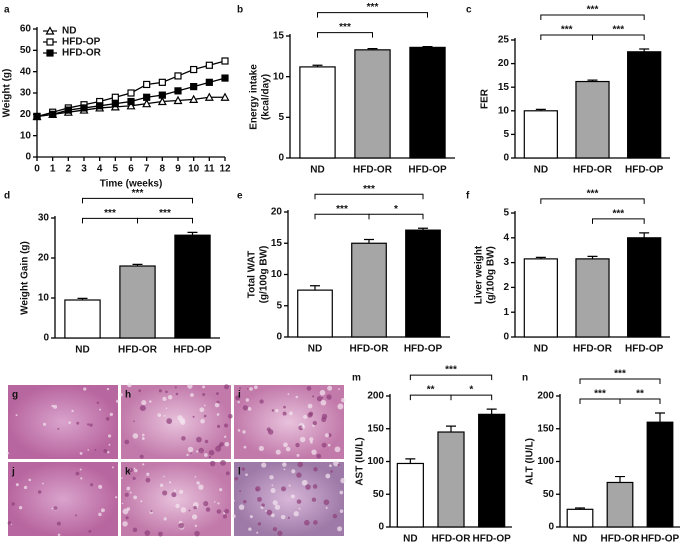 The height and width of the screenshot is (555, 685). What do you see at coordinates (240, 10) in the screenshot?
I see `panel-letter: b` at bounding box center [240, 10].